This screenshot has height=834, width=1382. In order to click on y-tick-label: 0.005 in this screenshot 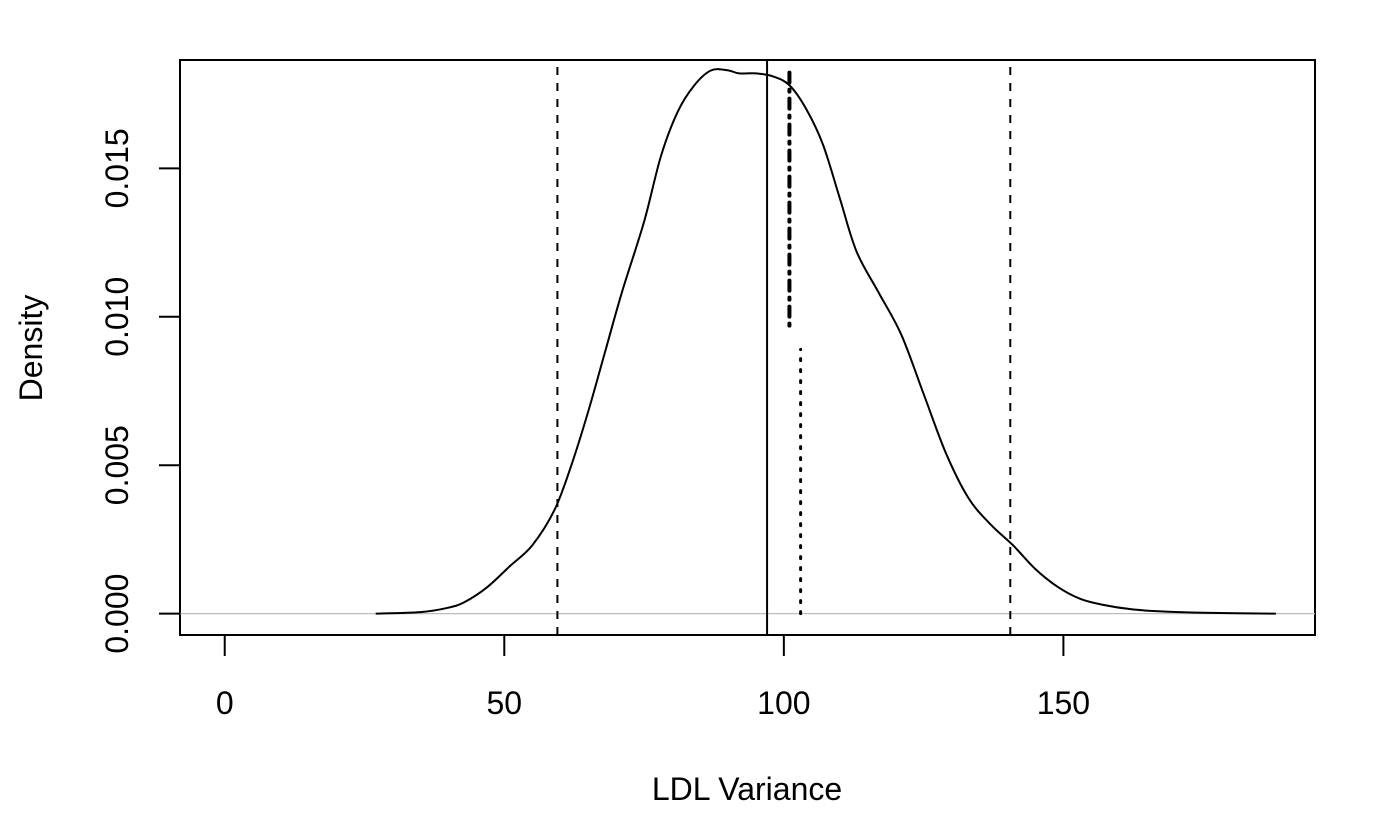, I will do `click(117, 465)`.